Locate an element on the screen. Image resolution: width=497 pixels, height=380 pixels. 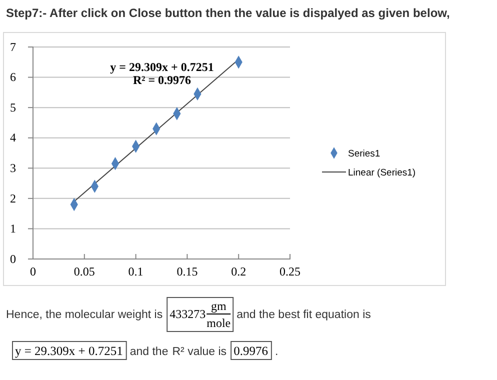
y-tick-label: 7 is located at coordinates (13, 47).